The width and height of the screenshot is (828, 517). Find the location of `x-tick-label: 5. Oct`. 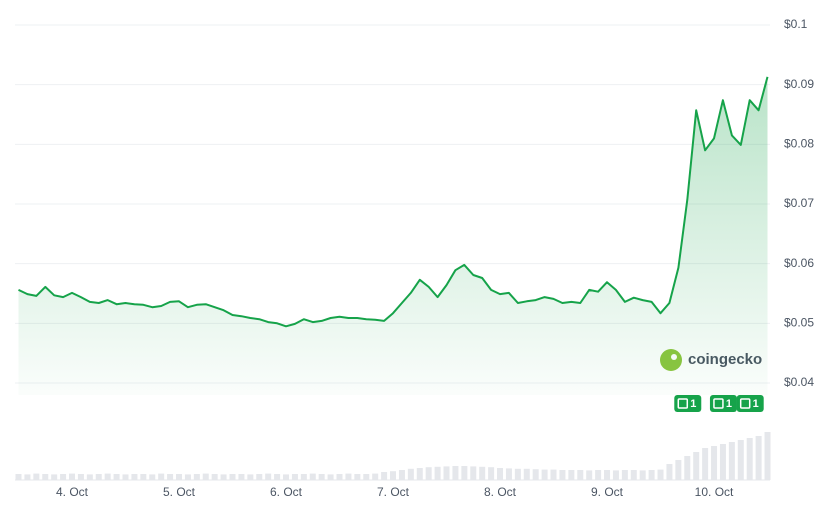

x-tick-label: 5. Oct is located at coordinates (179, 492).